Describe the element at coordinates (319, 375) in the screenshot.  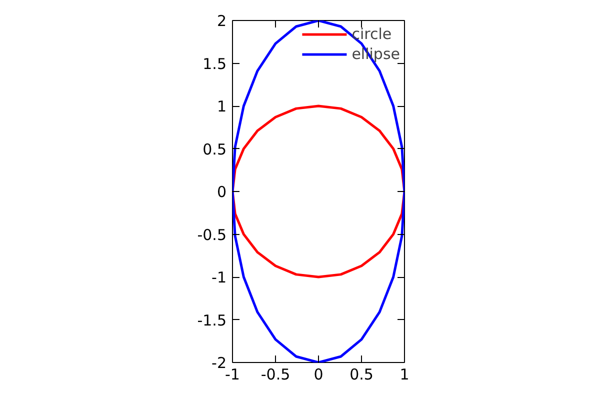
I see `x-tick-label: 0` at that location.